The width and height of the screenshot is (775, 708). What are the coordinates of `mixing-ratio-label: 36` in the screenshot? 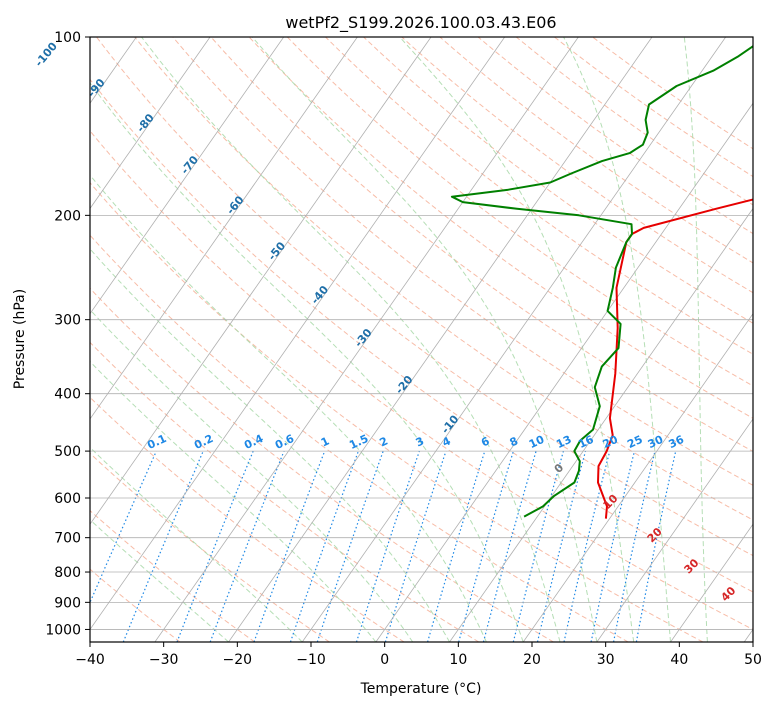 It's located at (677, 442).